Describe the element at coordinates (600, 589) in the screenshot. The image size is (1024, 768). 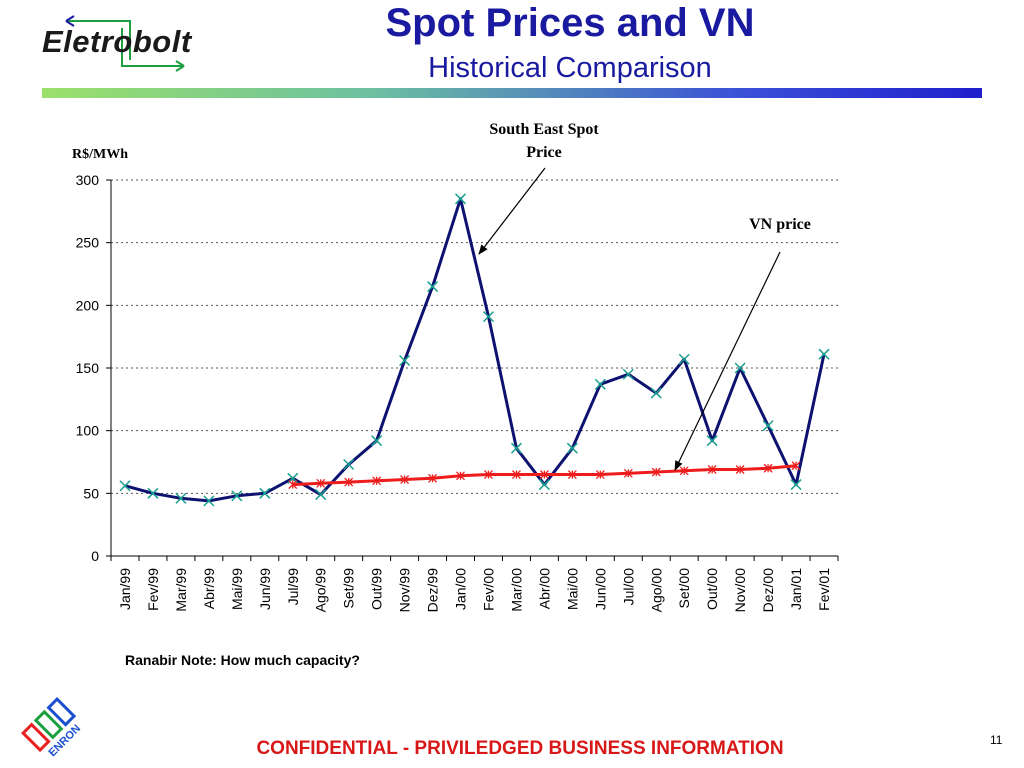
I see `x-tick-label: Jun/00` at that location.